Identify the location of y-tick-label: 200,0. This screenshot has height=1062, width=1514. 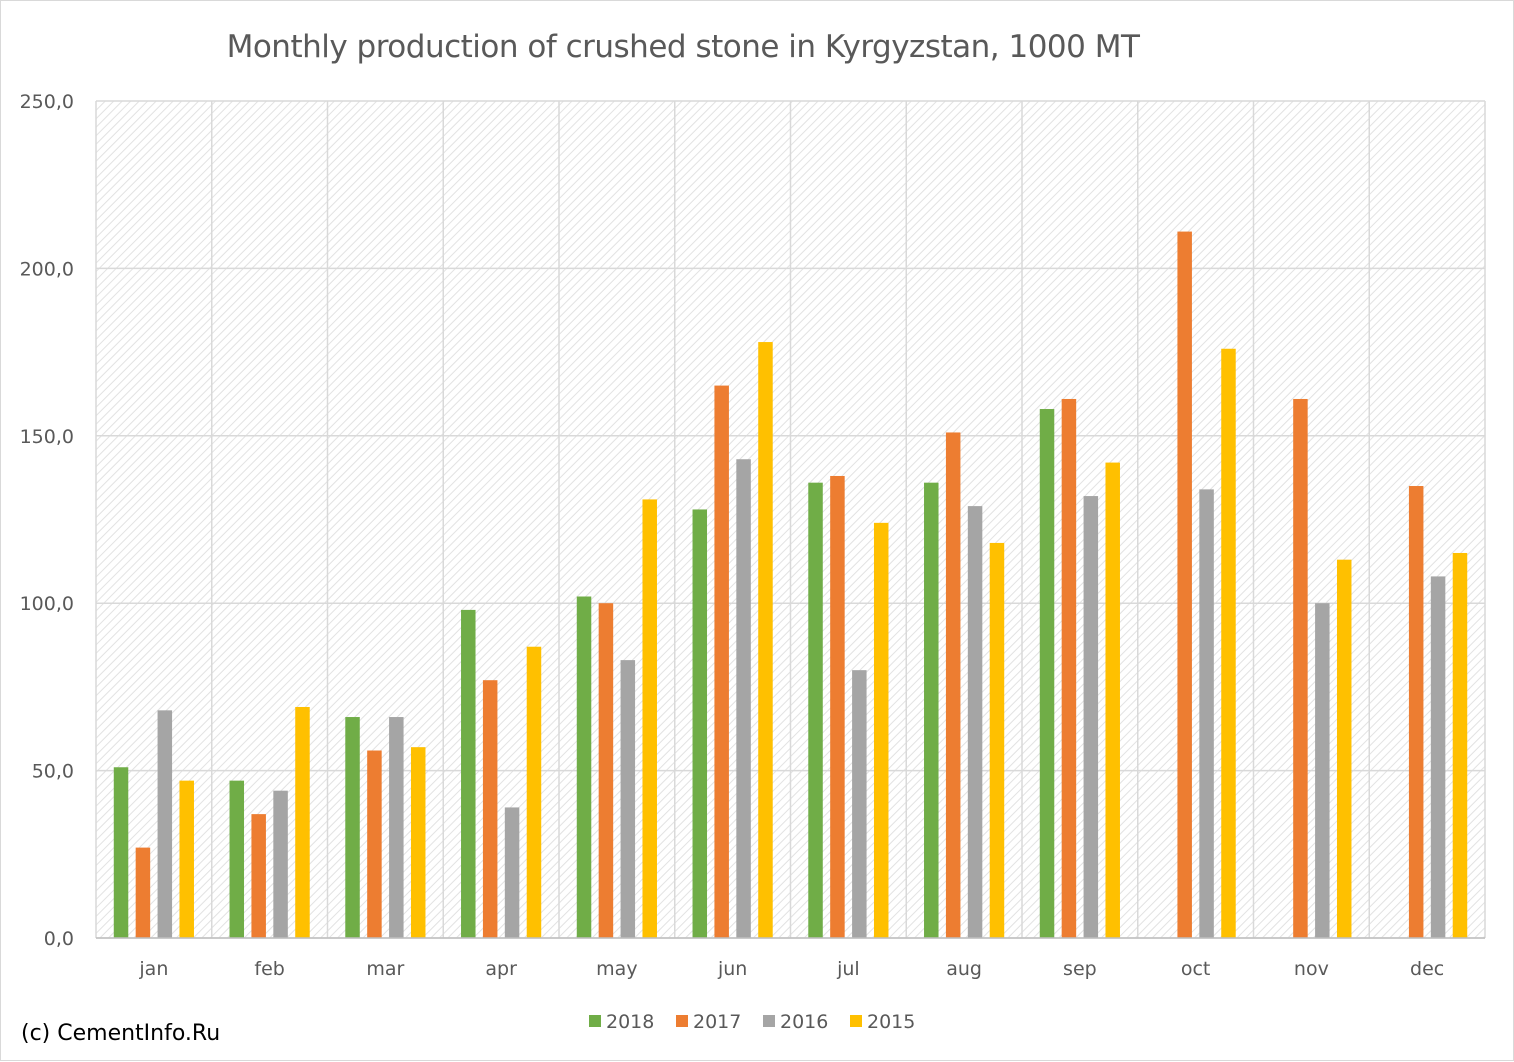
(47, 269).